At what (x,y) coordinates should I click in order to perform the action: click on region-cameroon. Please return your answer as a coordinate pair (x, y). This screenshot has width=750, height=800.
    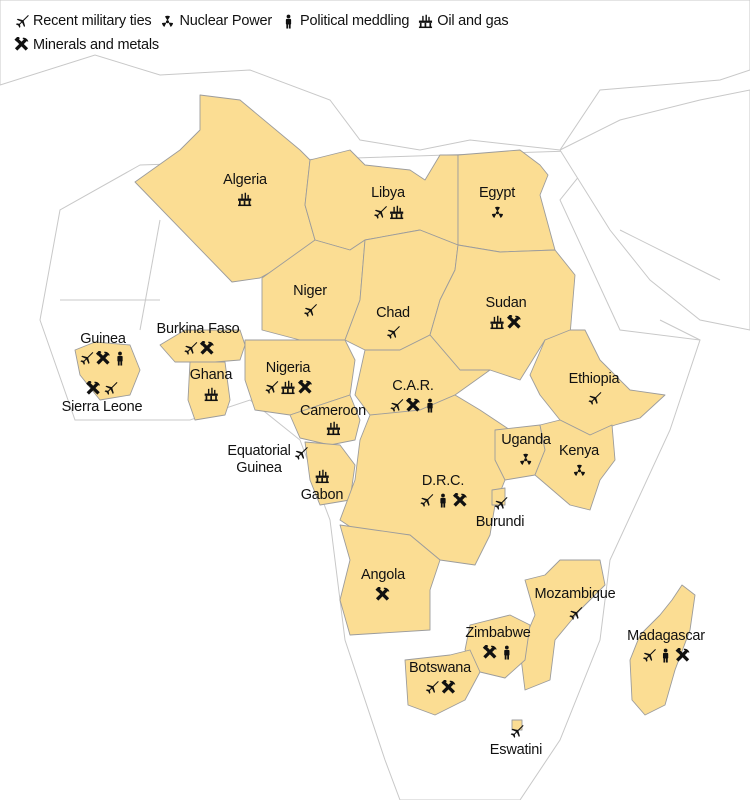
    Looking at the image, I should click on (325, 420).